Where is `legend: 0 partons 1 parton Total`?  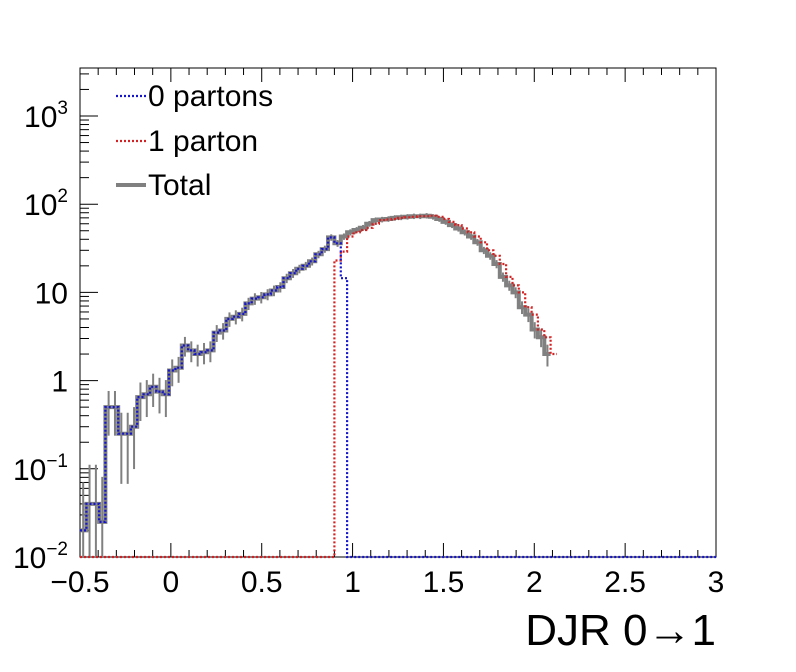
legend: 0 partons 1 parton Total is located at coordinates (194, 141).